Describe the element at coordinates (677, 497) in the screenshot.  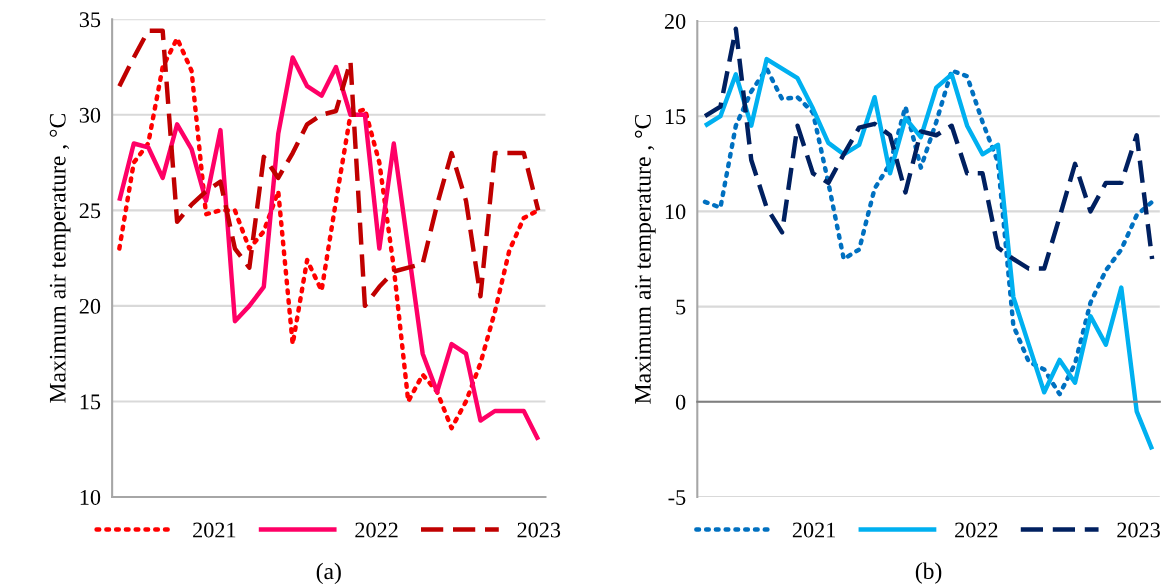
I see `y-tick-label: -5` at that location.